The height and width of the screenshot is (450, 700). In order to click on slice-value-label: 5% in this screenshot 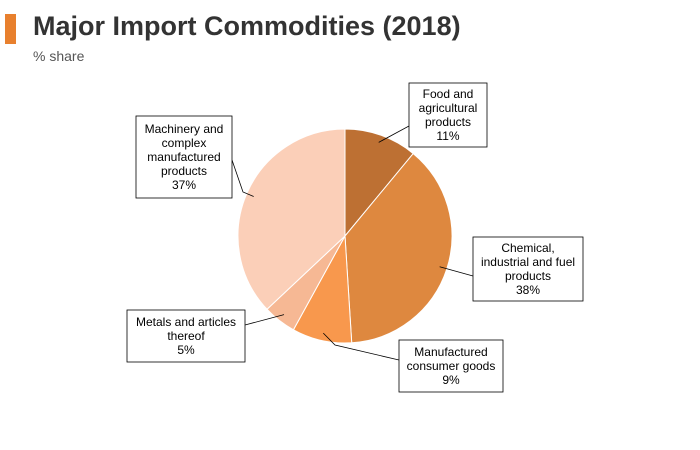, I will do `click(186, 350)`.